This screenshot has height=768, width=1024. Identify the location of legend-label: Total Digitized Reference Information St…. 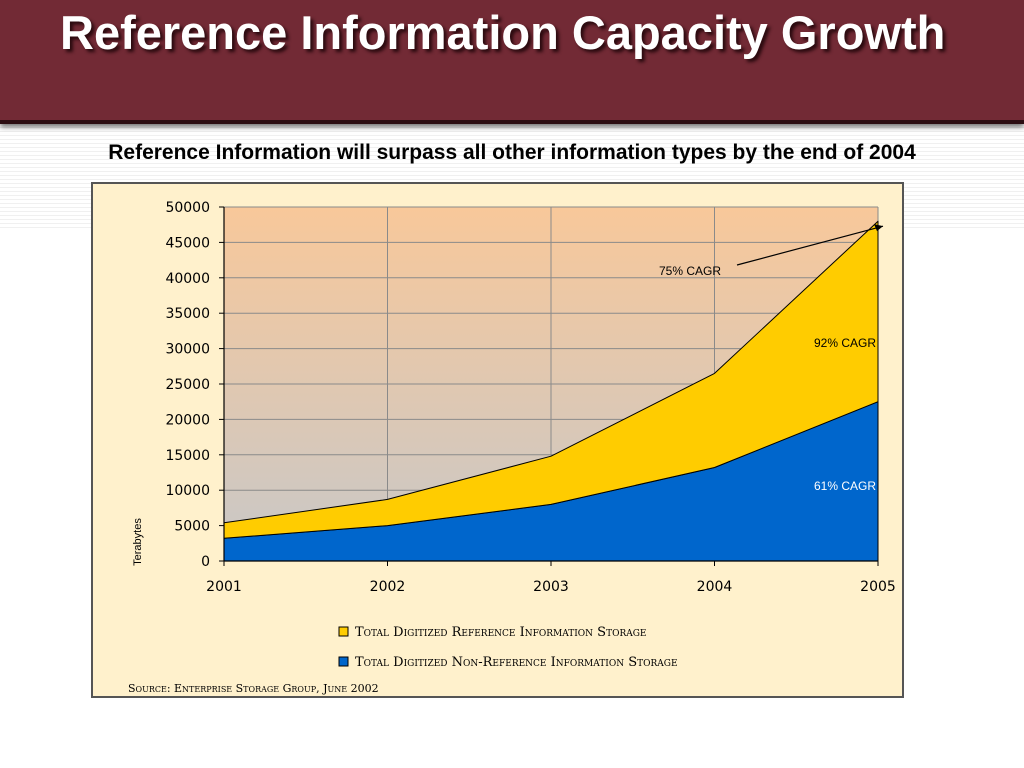
(501, 632).